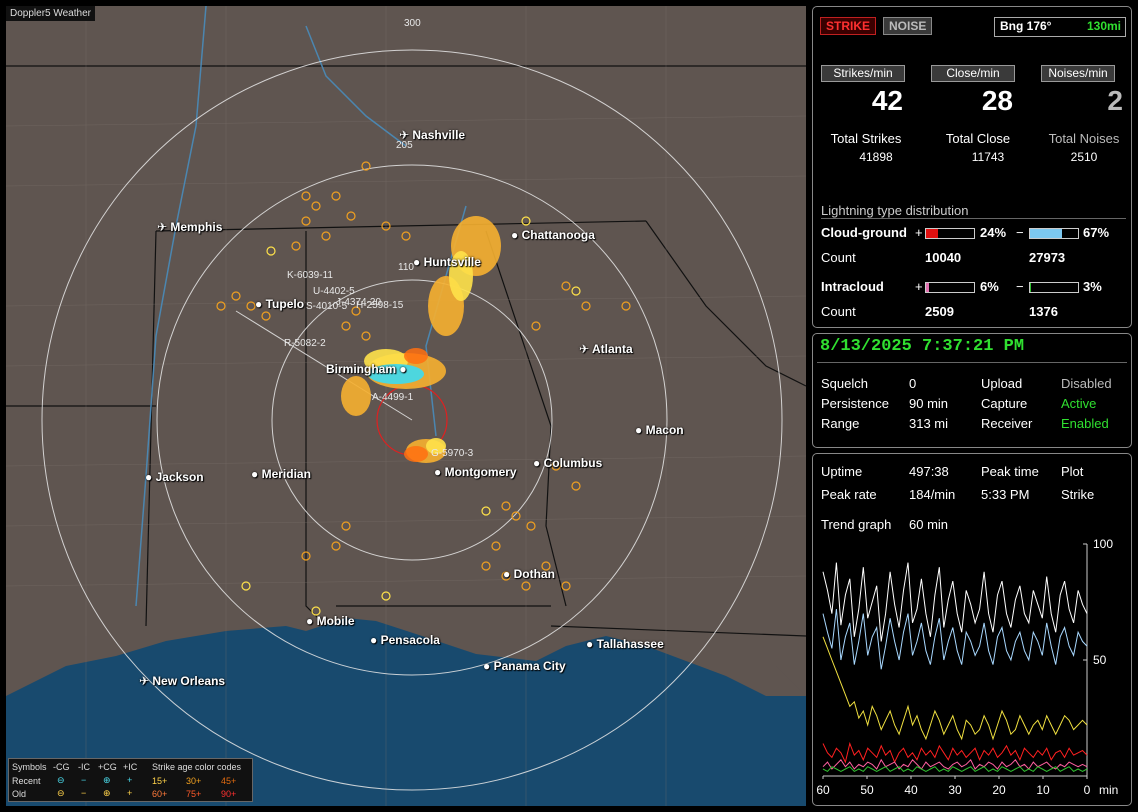 The image size is (1138, 812). I want to click on noise-button: NOISE, so click(908, 26).